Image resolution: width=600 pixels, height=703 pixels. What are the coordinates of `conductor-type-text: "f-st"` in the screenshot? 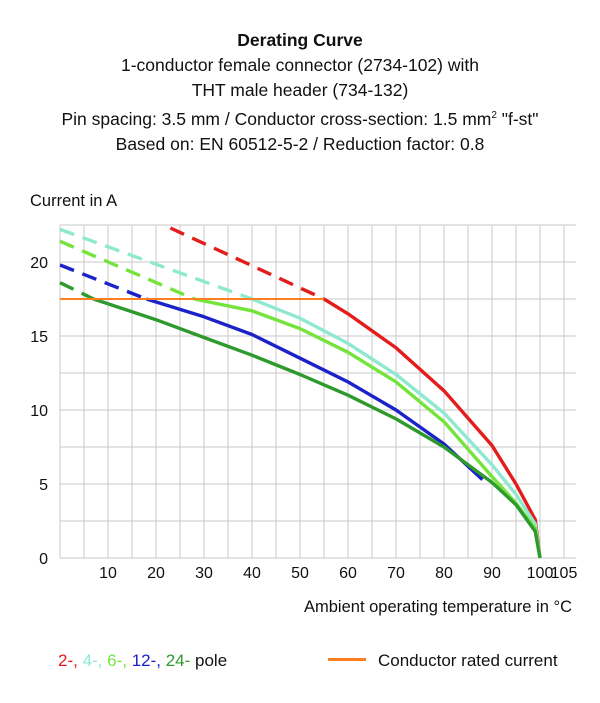 It's located at (517, 118).